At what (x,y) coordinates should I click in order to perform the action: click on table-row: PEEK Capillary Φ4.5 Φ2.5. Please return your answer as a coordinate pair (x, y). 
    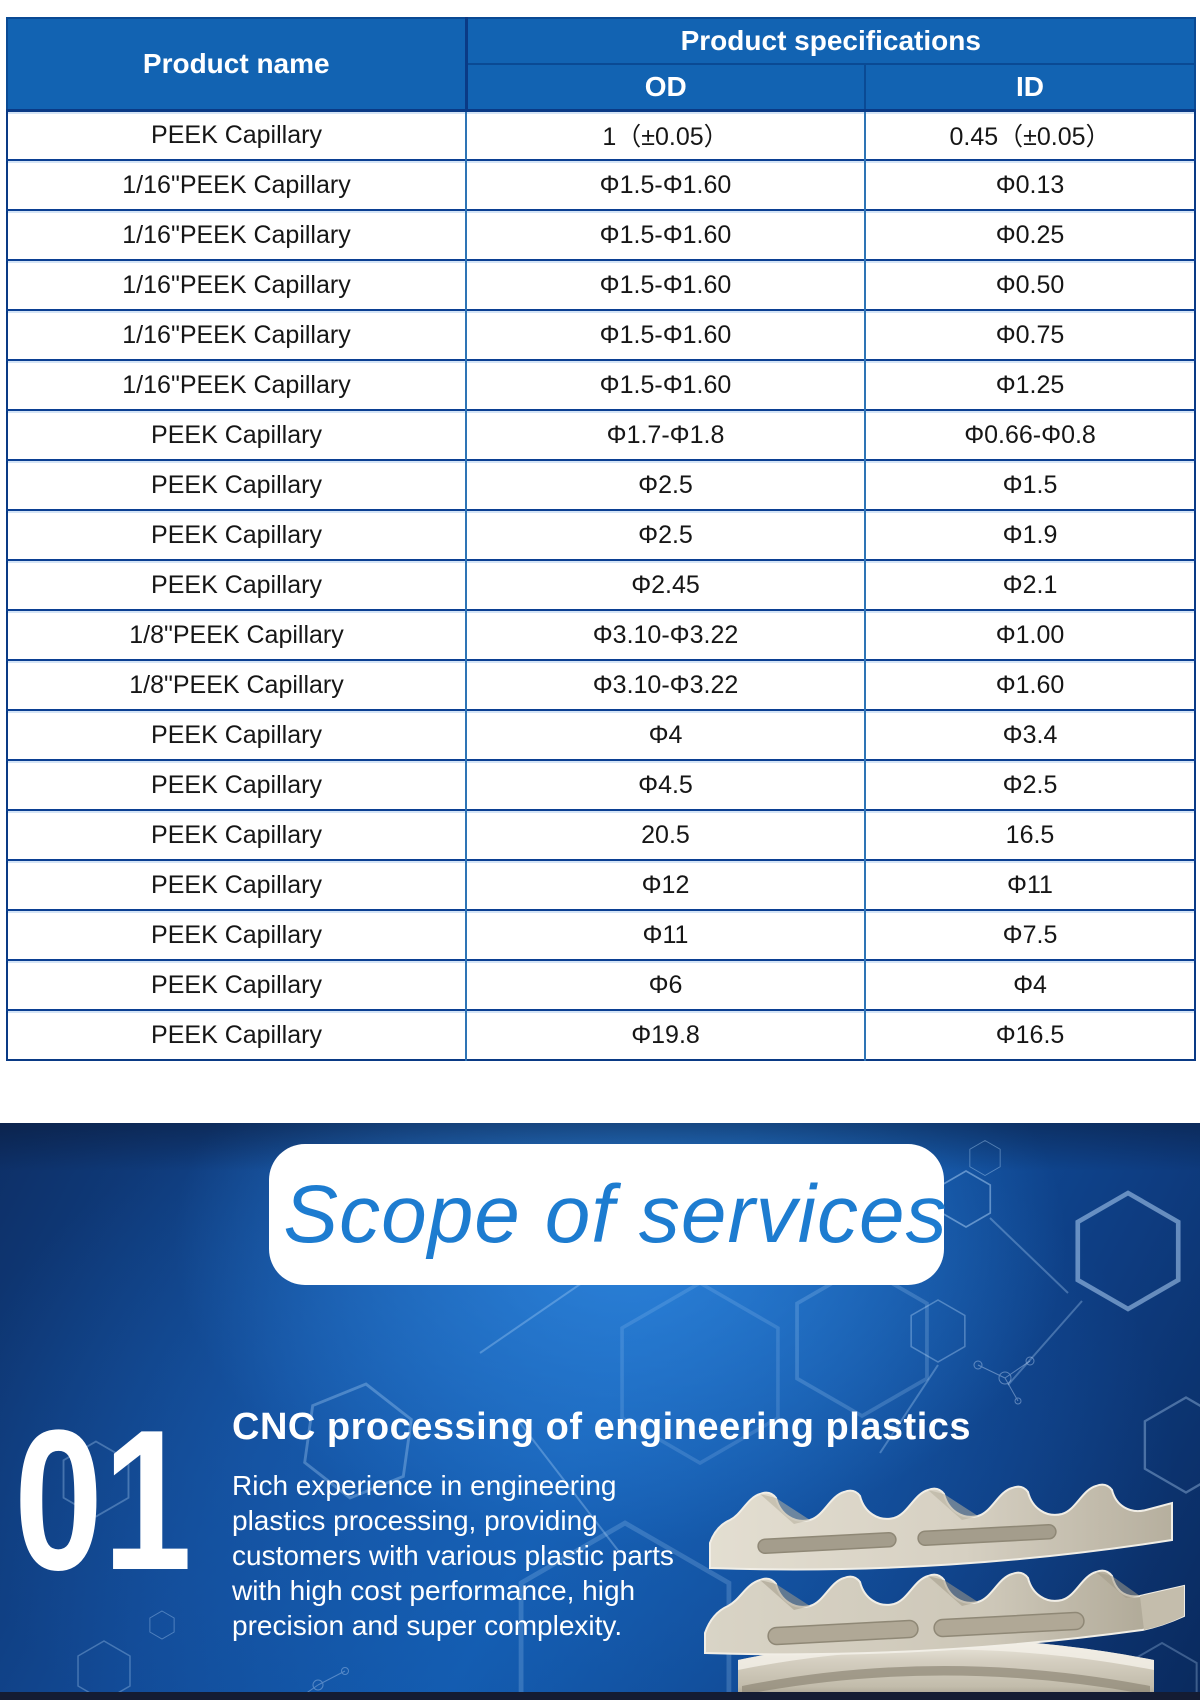
    Looking at the image, I should click on (601, 784).